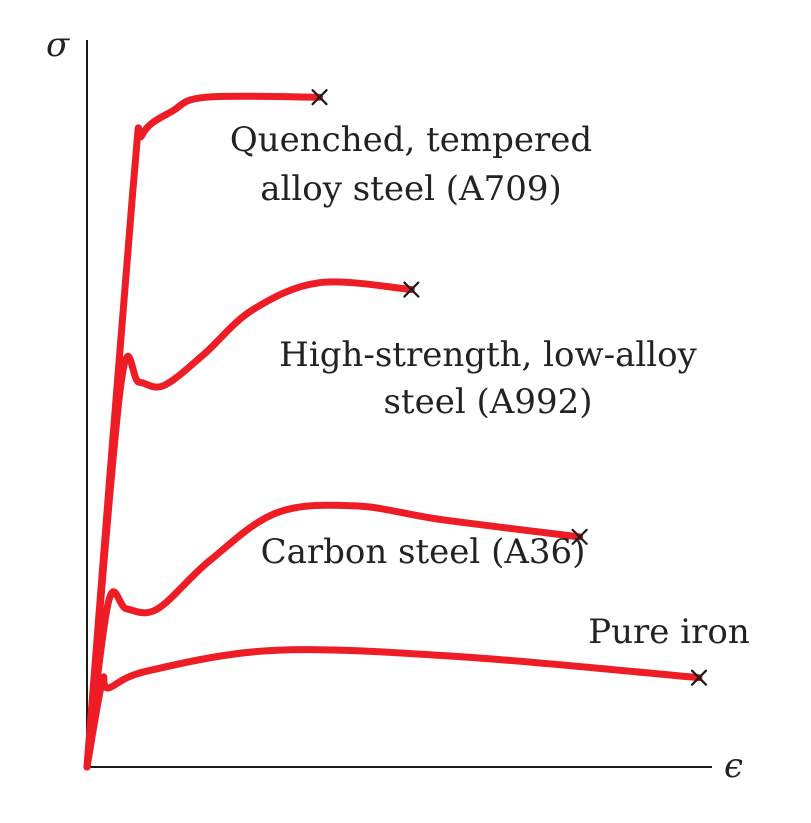 The image size is (811, 823). What do you see at coordinates (393, 708) in the screenshot?
I see `series-4-curve` at bounding box center [393, 708].